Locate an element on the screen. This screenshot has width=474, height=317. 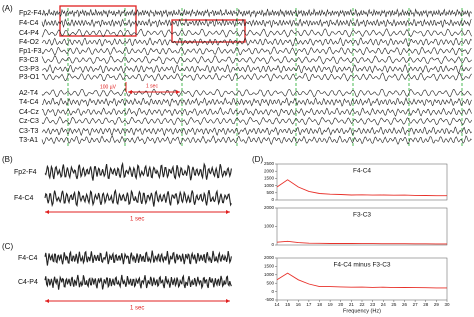
channel-label: C3-P3 is located at coordinates (29, 69).